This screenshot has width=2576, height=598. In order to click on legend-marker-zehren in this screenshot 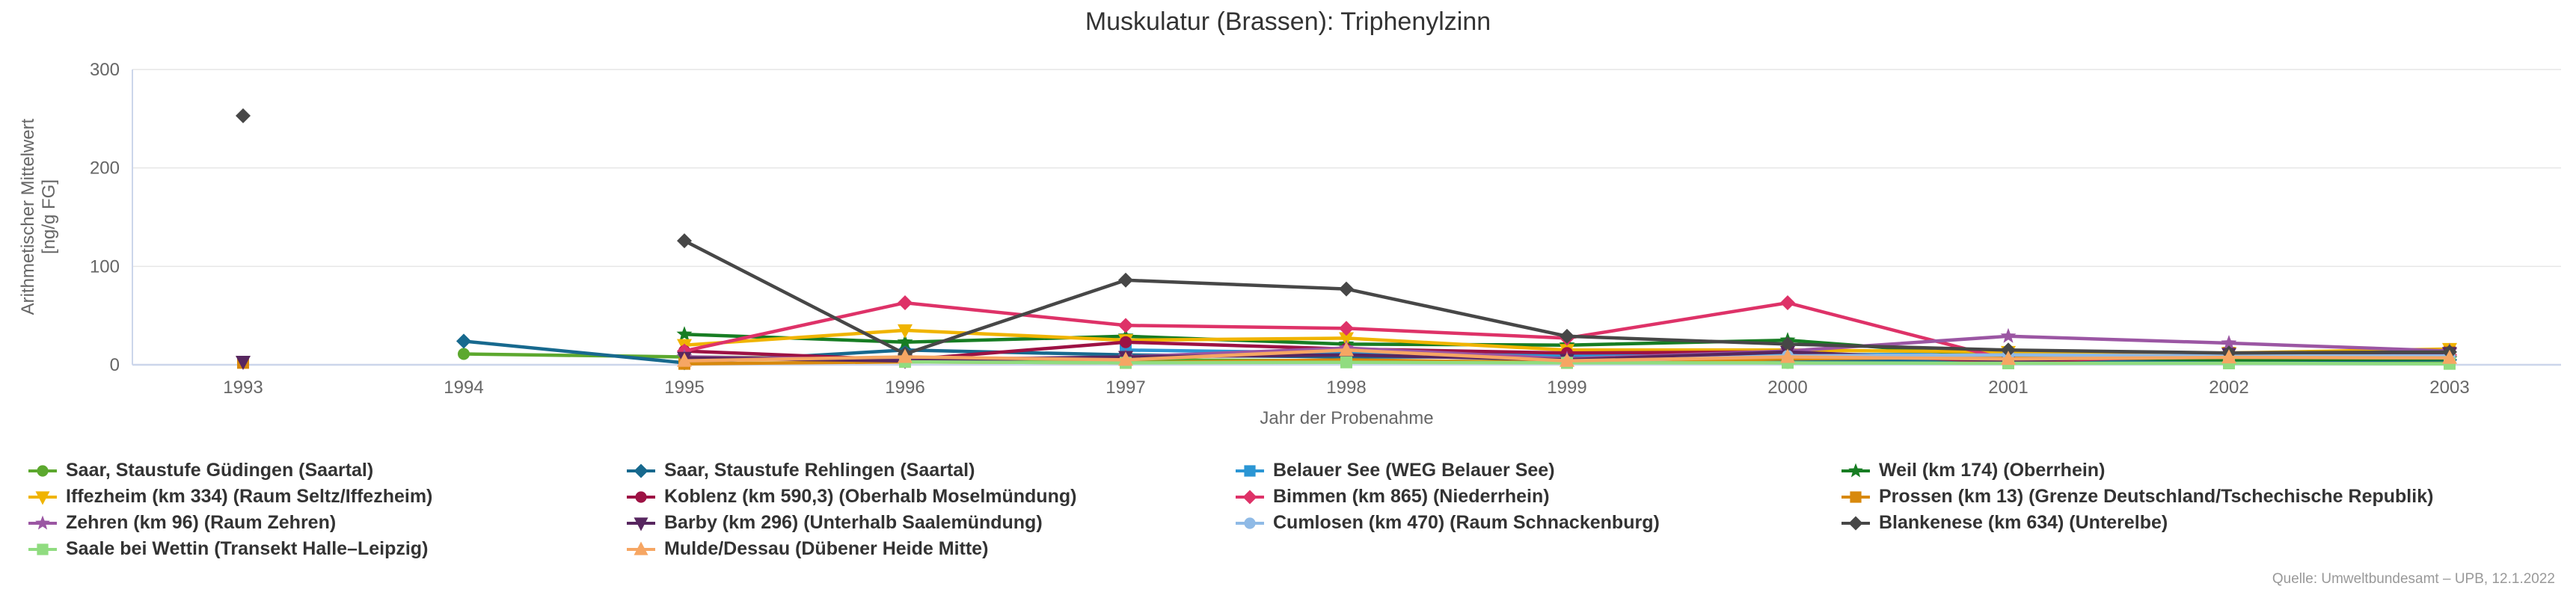, I will do `click(42, 522)`.